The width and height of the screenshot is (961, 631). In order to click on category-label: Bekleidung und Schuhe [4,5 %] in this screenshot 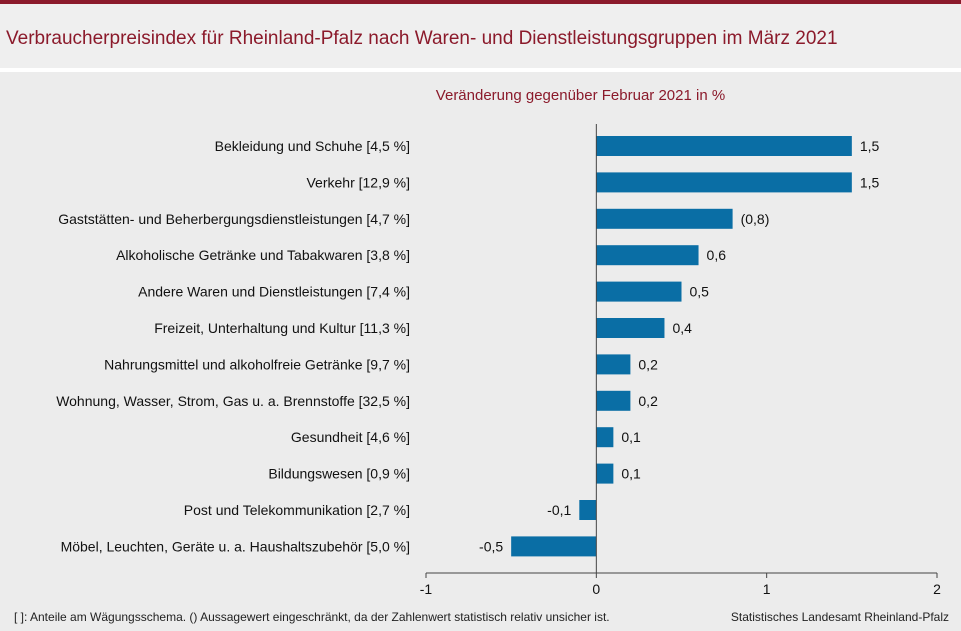, I will do `click(312, 146)`.